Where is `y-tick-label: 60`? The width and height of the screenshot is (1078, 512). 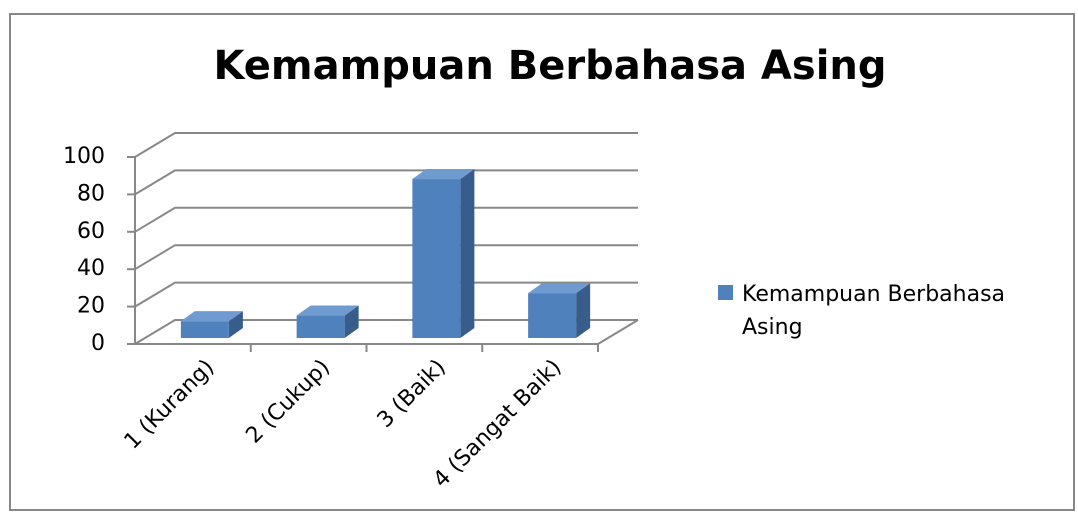 y-tick-label: 60 is located at coordinates (91, 231).